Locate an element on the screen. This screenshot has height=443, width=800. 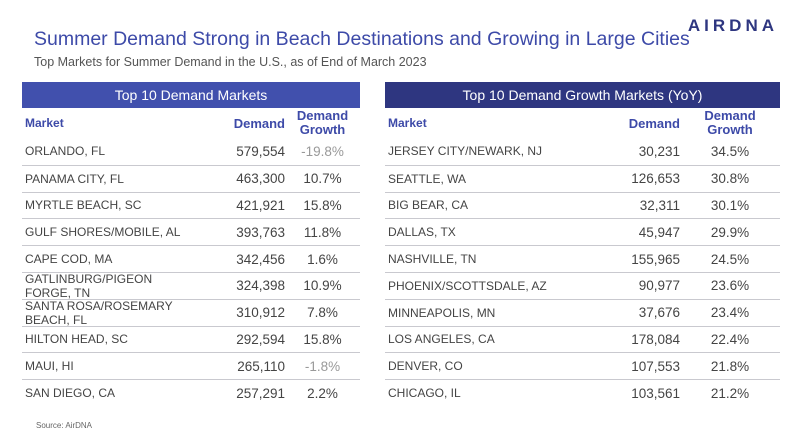
demand-cell: 178,084 is located at coordinates (655, 339).